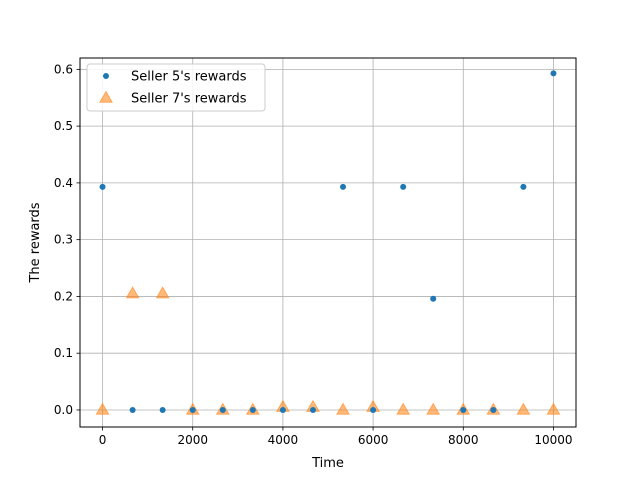  What do you see at coordinates (63, 69) in the screenshot?
I see `y-tick-label: 0.6` at bounding box center [63, 69].